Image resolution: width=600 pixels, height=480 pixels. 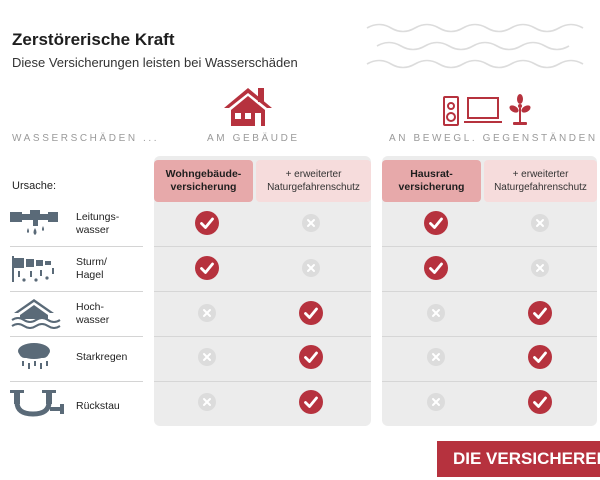 What do you see at coordinates (93, 313) in the screenshot?
I see `row-label-flood: Hoch- wasser` at bounding box center [93, 313].